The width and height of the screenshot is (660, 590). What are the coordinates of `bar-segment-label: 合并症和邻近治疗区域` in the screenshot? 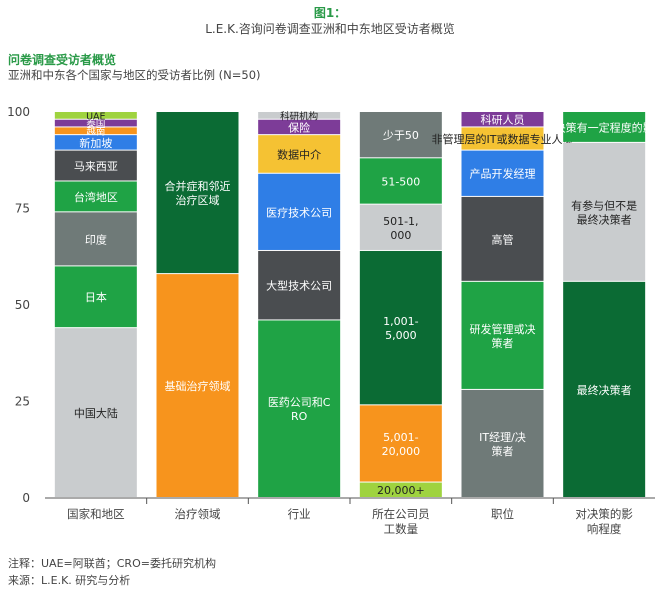 It's located at (198, 193).